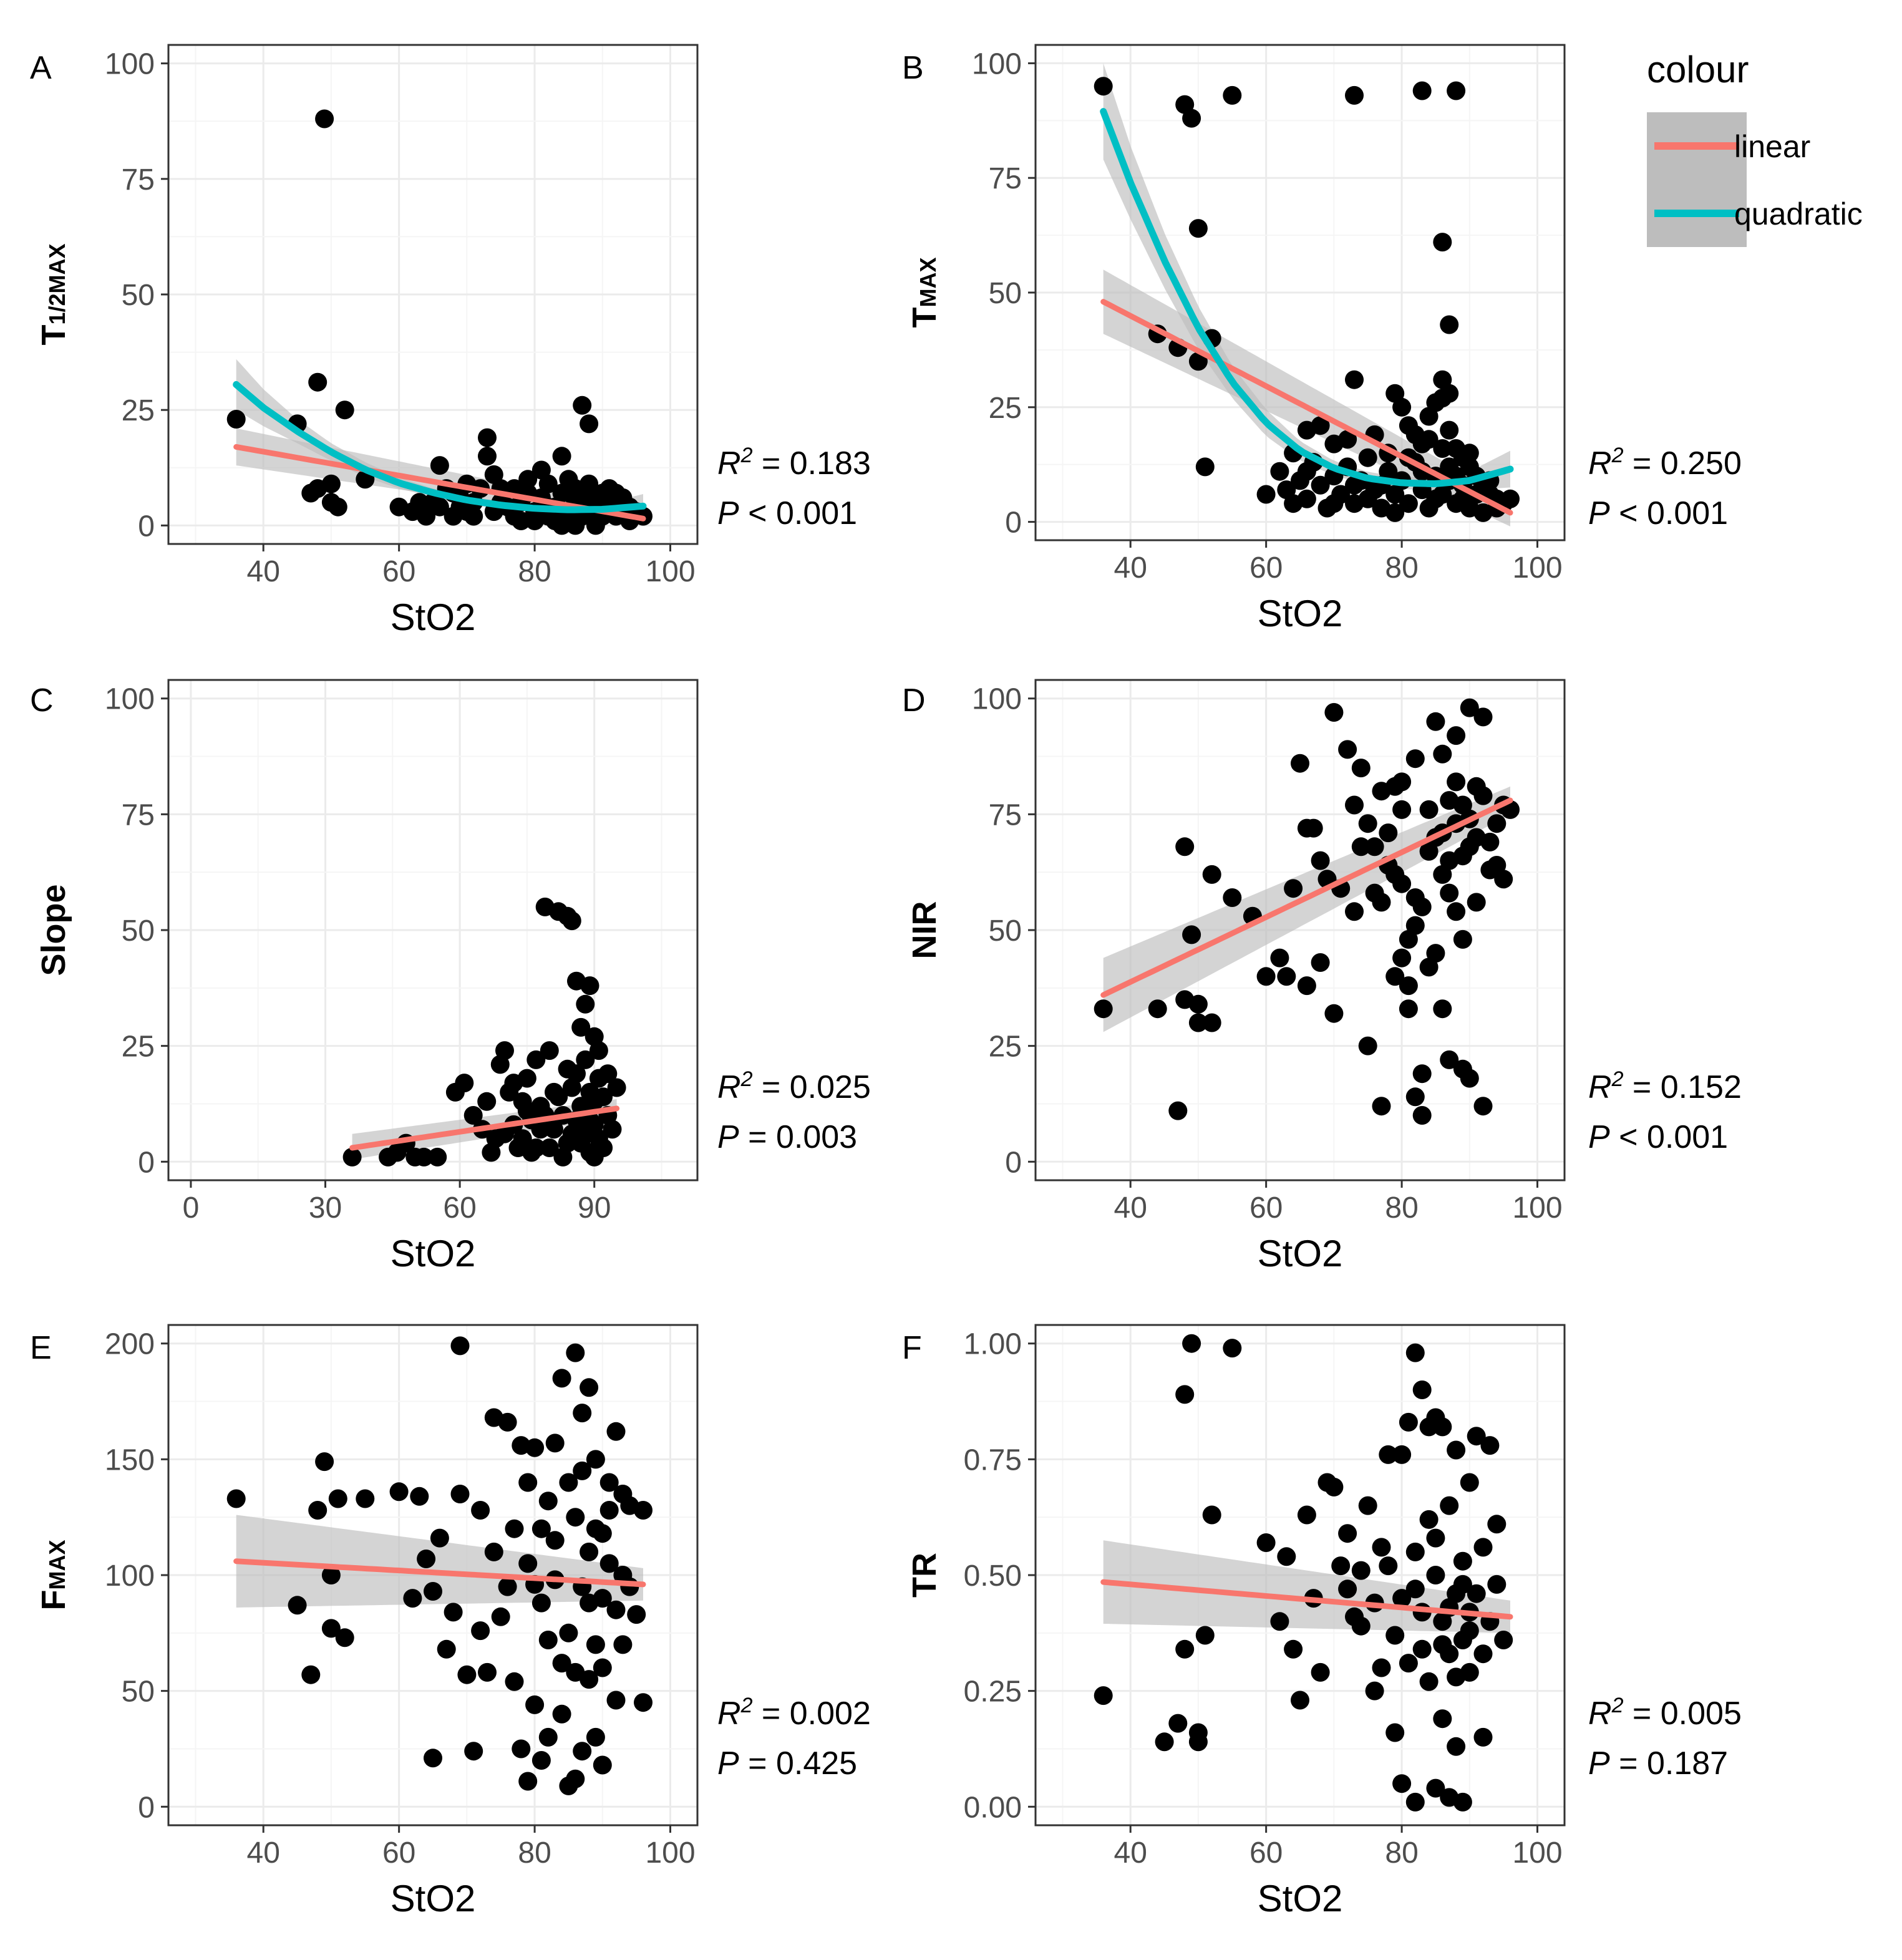 This screenshot has width=1902, height=1960. What do you see at coordinates (146, 1807) in the screenshot?
I see `y-tick-label: 0` at bounding box center [146, 1807].